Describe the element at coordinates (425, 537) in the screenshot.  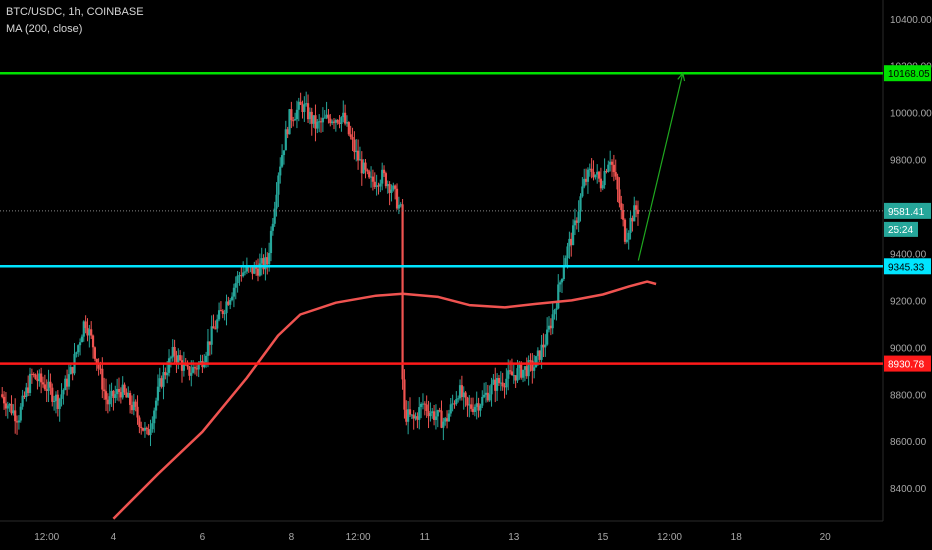
I see `x-tick-label: 11` at that location.